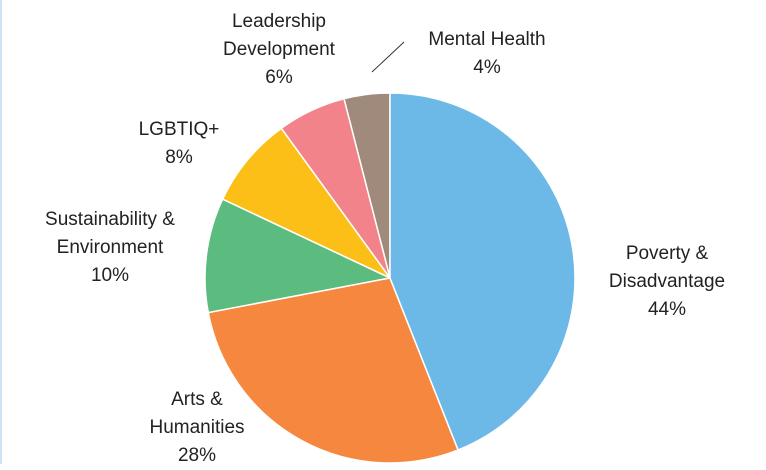 The height and width of the screenshot is (470, 766). What do you see at coordinates (667, 309) in the screenshot?
I see `value-label: 44%` at bounding box center [667, 309].